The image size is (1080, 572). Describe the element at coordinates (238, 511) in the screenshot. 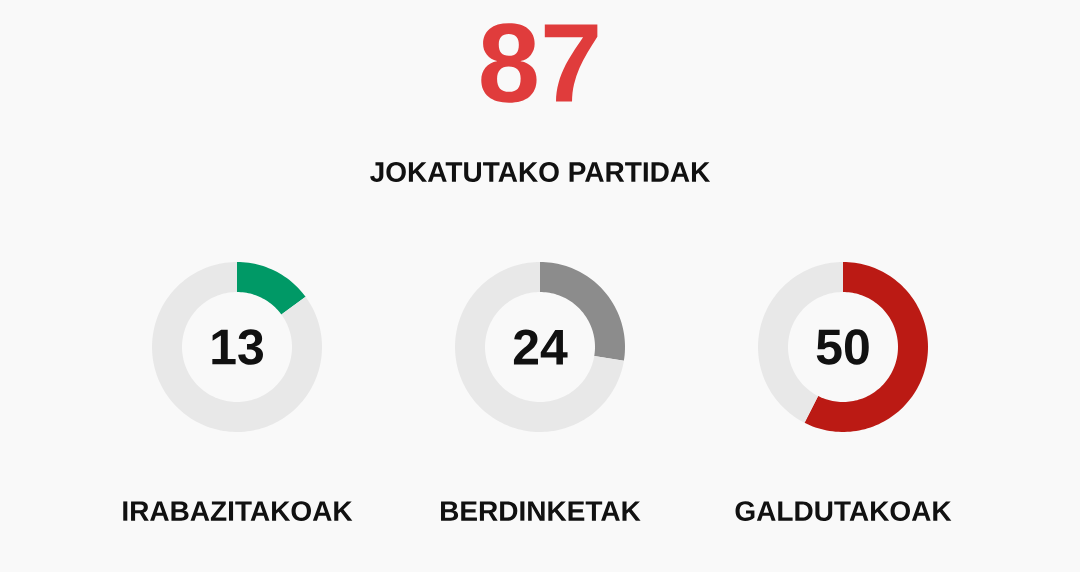

I see `text: IRABAZITAKOAK` at that location.